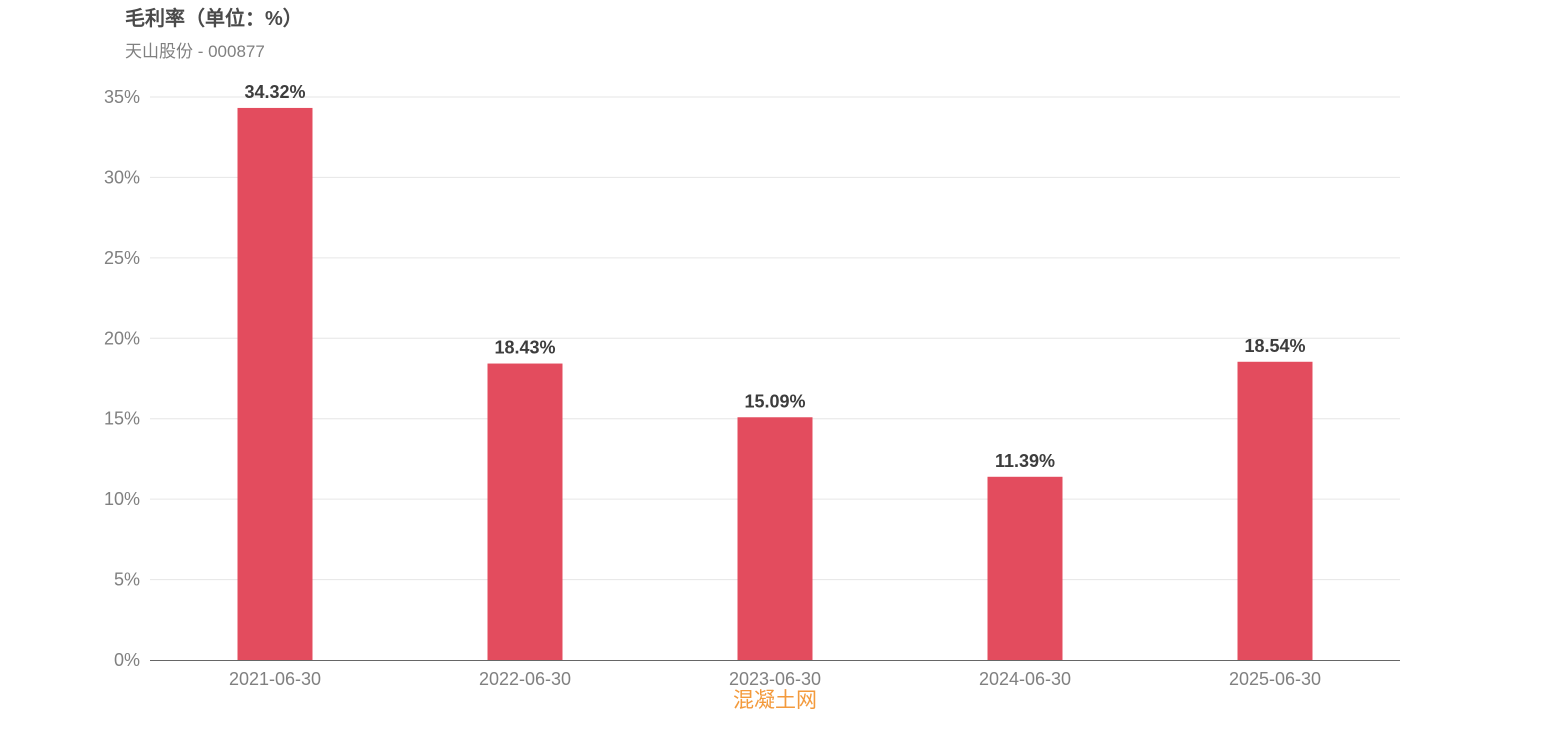 The height and width of the screenshot is (741, 1547). I want to click on y-tick-label: 10%, so click(122, 499).